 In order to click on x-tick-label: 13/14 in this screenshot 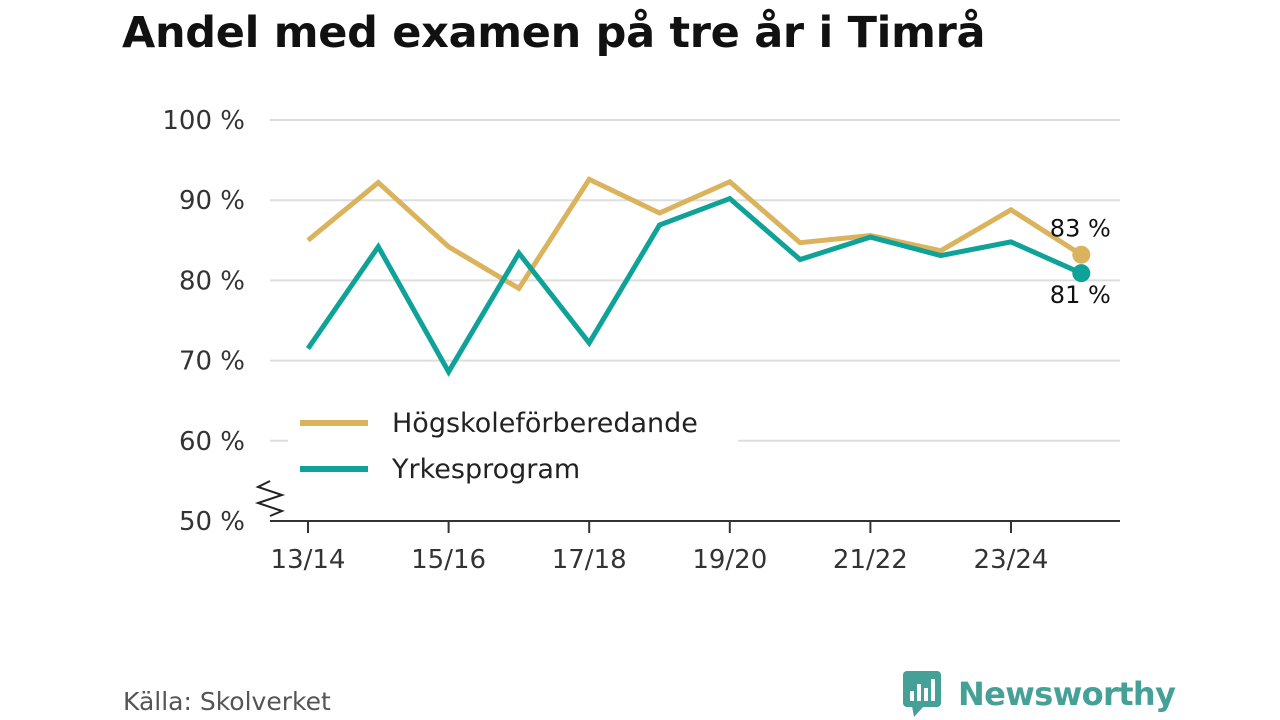, I will do `click(308, 560)`.